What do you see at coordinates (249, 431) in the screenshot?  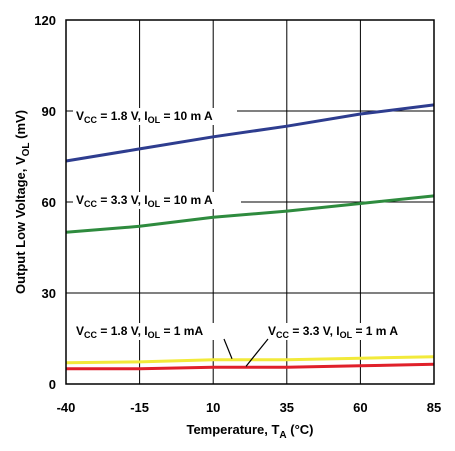 I see `x-axis-title: Temperature, TA (°C)` at bounding box center [249, 431].